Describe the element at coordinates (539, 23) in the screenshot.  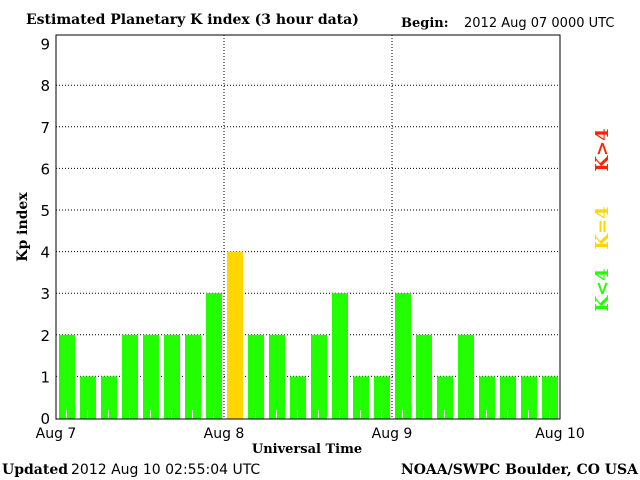
I see `begin-value: 2012 Aug 07 0000 UTC` at that location.